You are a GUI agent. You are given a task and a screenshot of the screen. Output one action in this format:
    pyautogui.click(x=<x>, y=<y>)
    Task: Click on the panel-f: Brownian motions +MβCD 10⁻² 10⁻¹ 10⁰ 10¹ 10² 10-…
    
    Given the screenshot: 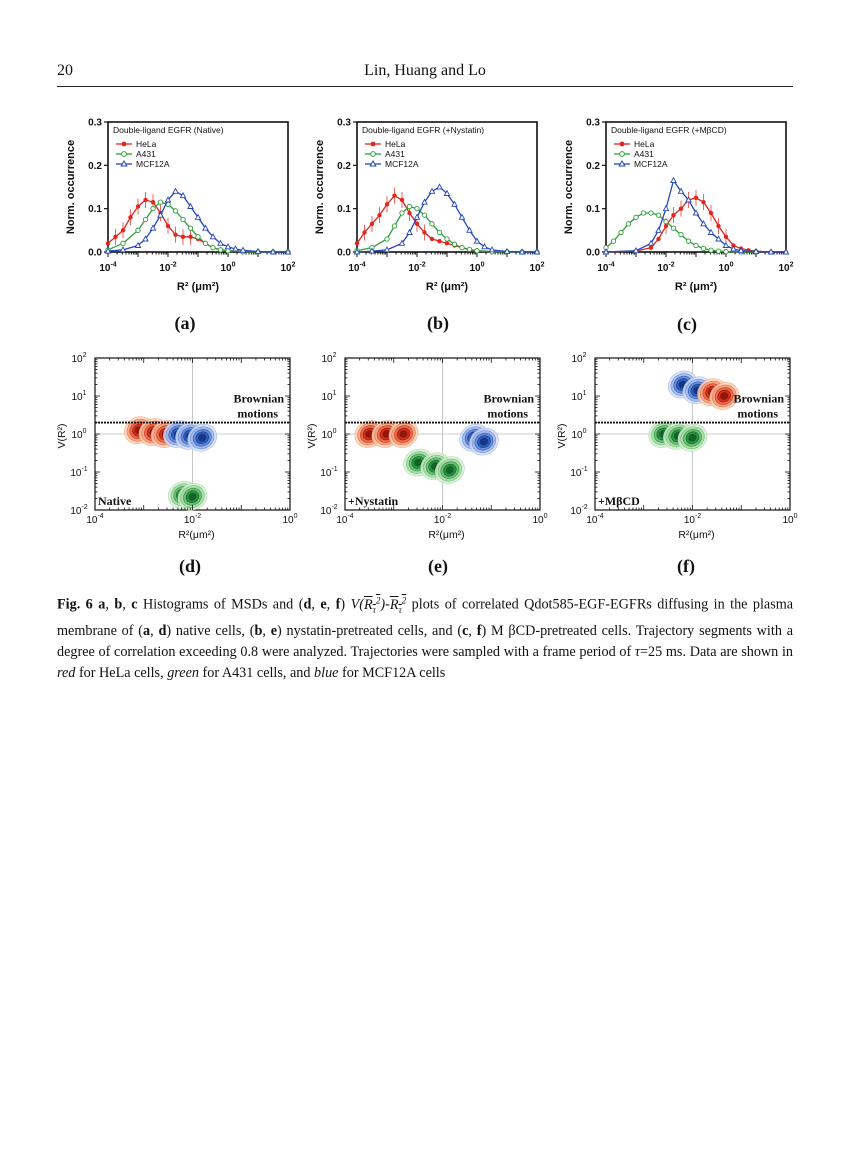 What is the action you would take?
    pyautogui.click(x=677, y=450)
    